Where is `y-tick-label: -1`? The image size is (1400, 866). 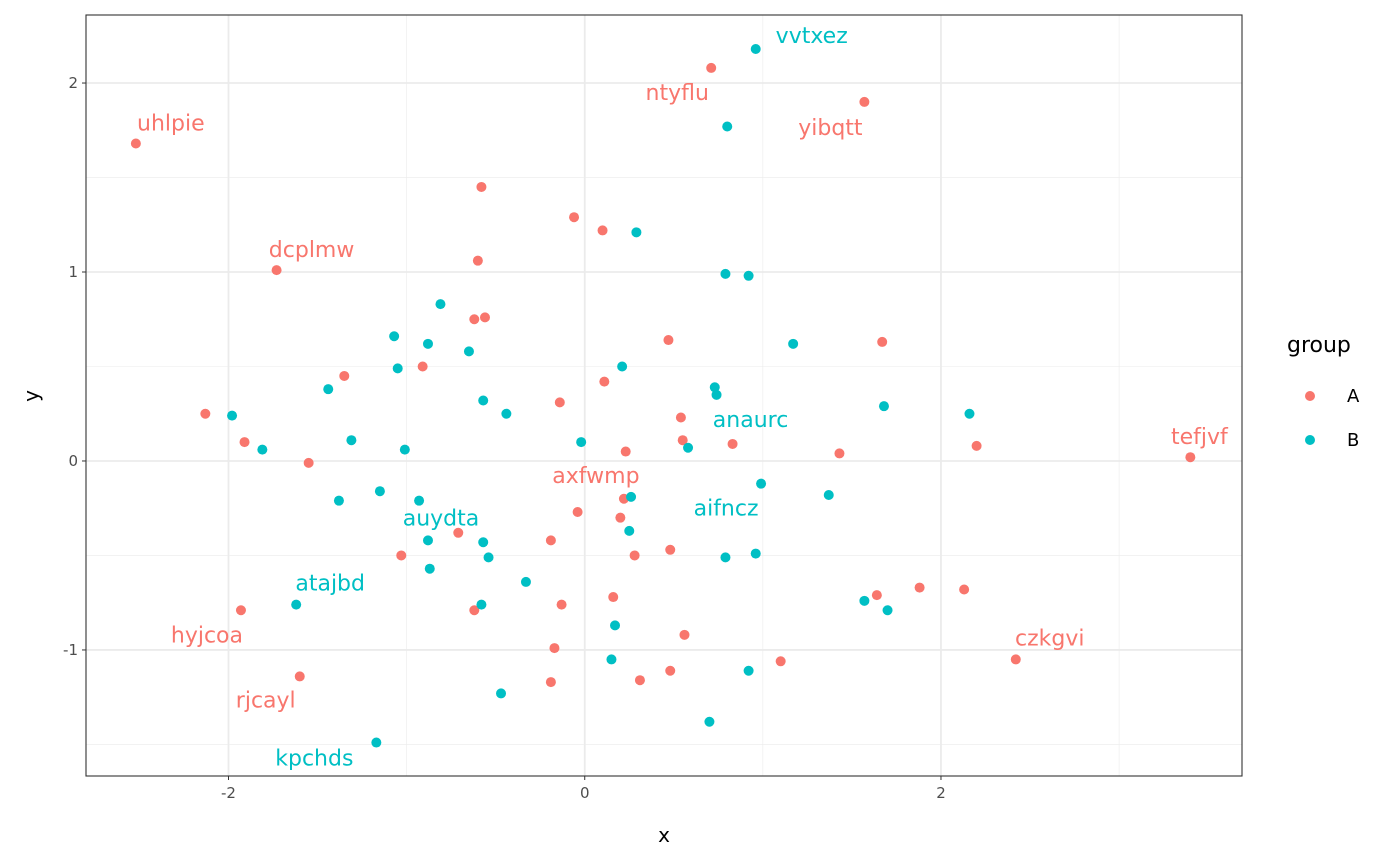
y-tick-label: -1 is located at coordinates (70, 650).